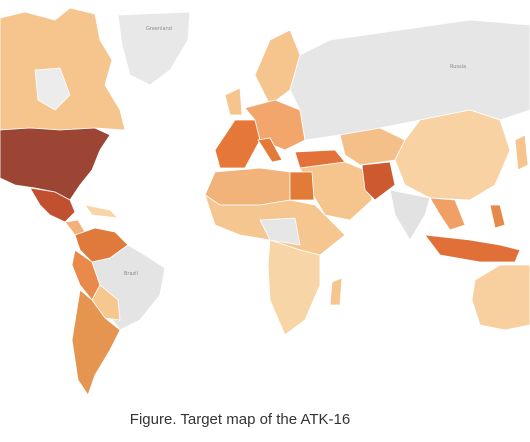 This screenshot has height=442, width=530. What do you see at coordinates (458, 67) in the screenshot?
I see `map-label: Russia` at bounding box center [458, 67].